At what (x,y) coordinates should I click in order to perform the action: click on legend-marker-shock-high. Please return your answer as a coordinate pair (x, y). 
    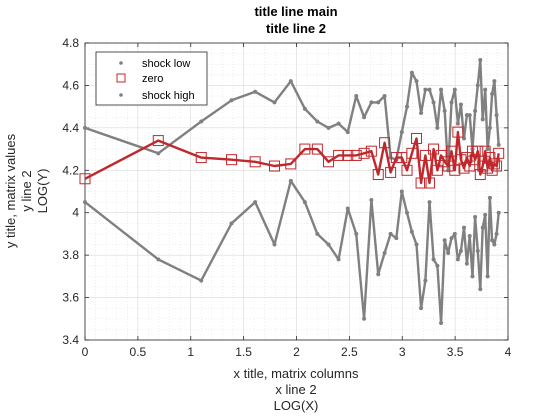
    Looking at the image, I should click on (121, 95).